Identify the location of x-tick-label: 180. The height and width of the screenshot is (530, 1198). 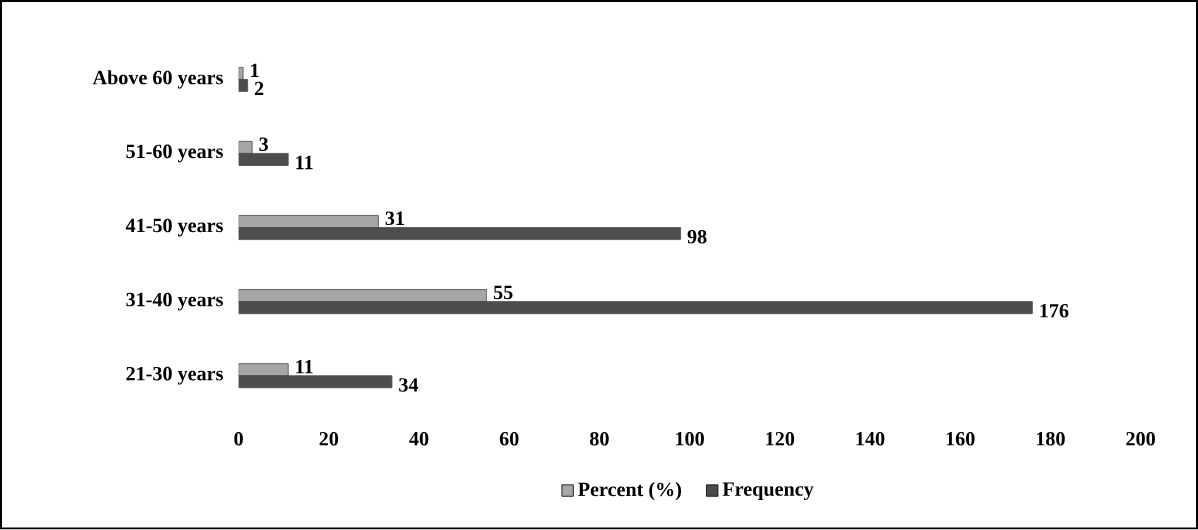
(1050, 439).